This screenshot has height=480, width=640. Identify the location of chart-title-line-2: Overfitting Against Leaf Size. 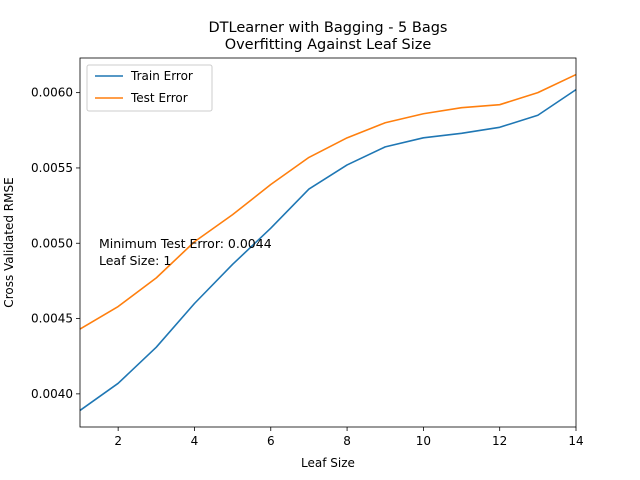
(328, 45).